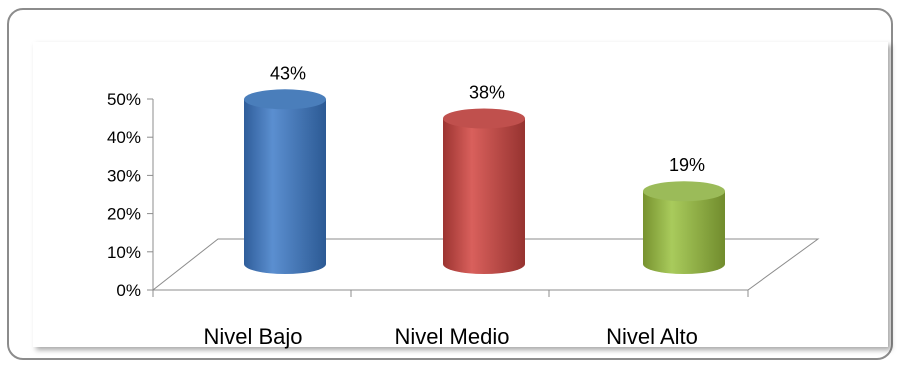  Describe the element at coordinates (124, 214) in the screenshot. I see `y-tick-label: 20%` at that location.